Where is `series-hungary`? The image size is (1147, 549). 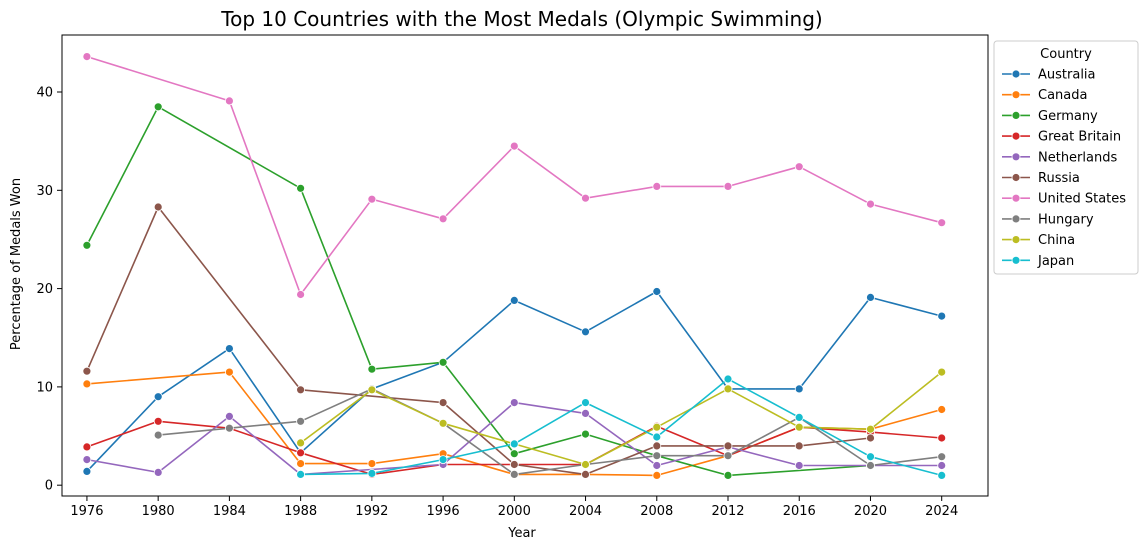
series-hungary is located at coordinates (550, 431).